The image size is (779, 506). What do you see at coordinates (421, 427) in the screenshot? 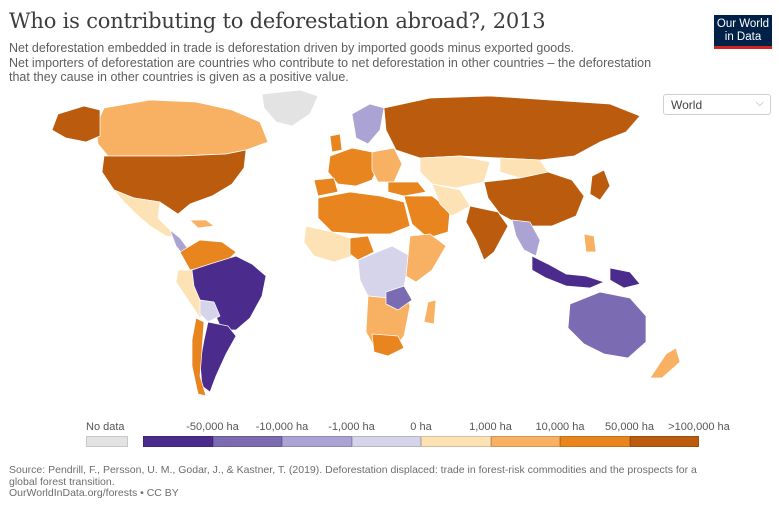
I see `legend-tick-label: 0 ha` at bounding box center [421, 427].